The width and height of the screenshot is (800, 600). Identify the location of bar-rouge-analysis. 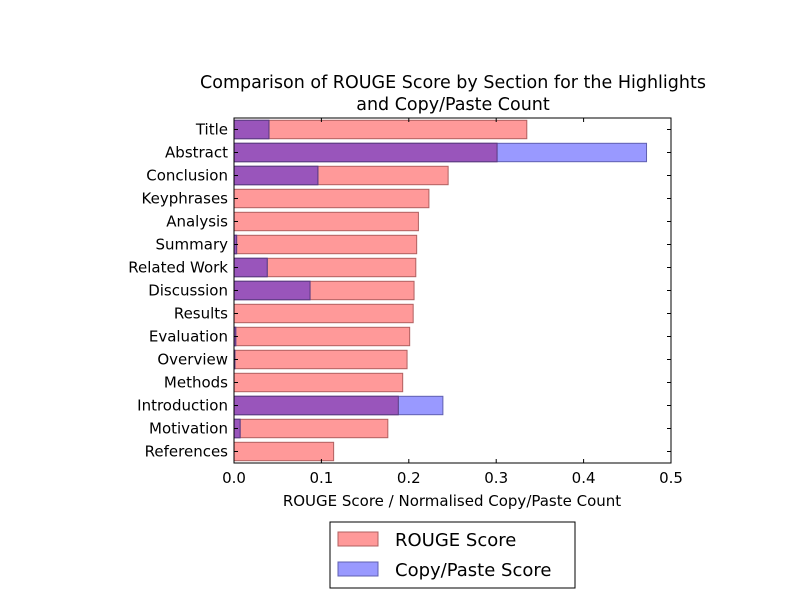
(326, 221).